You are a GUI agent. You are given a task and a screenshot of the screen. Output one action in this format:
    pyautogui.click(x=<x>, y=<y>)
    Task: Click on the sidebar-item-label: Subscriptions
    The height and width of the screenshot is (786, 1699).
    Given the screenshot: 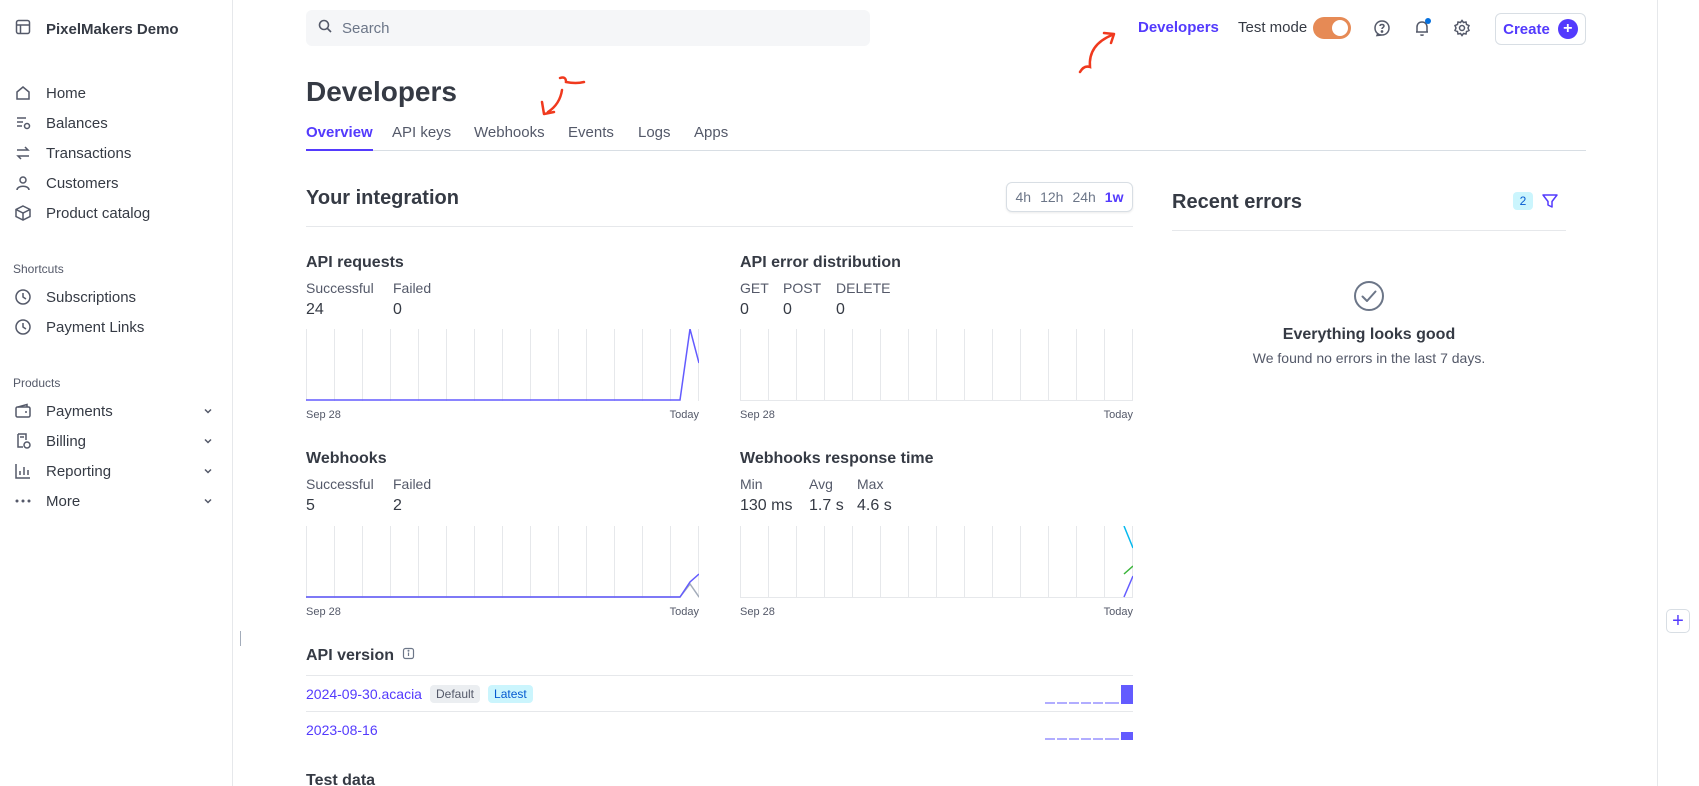 What is the action you would take?
    pyautogui.click(x=91, y=297)
    